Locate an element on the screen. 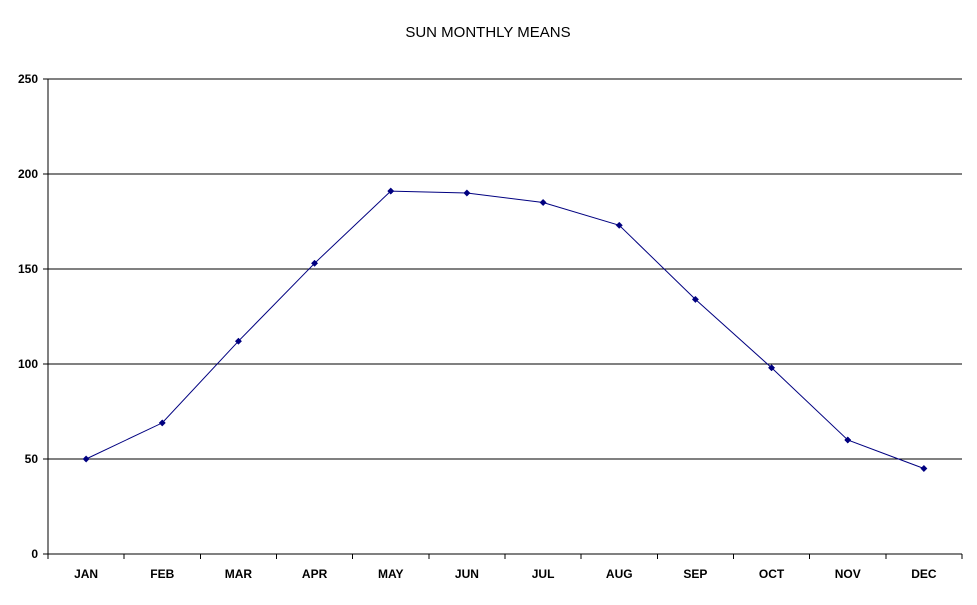  y-tick-label: 0 is located at coordinates (34, 554).